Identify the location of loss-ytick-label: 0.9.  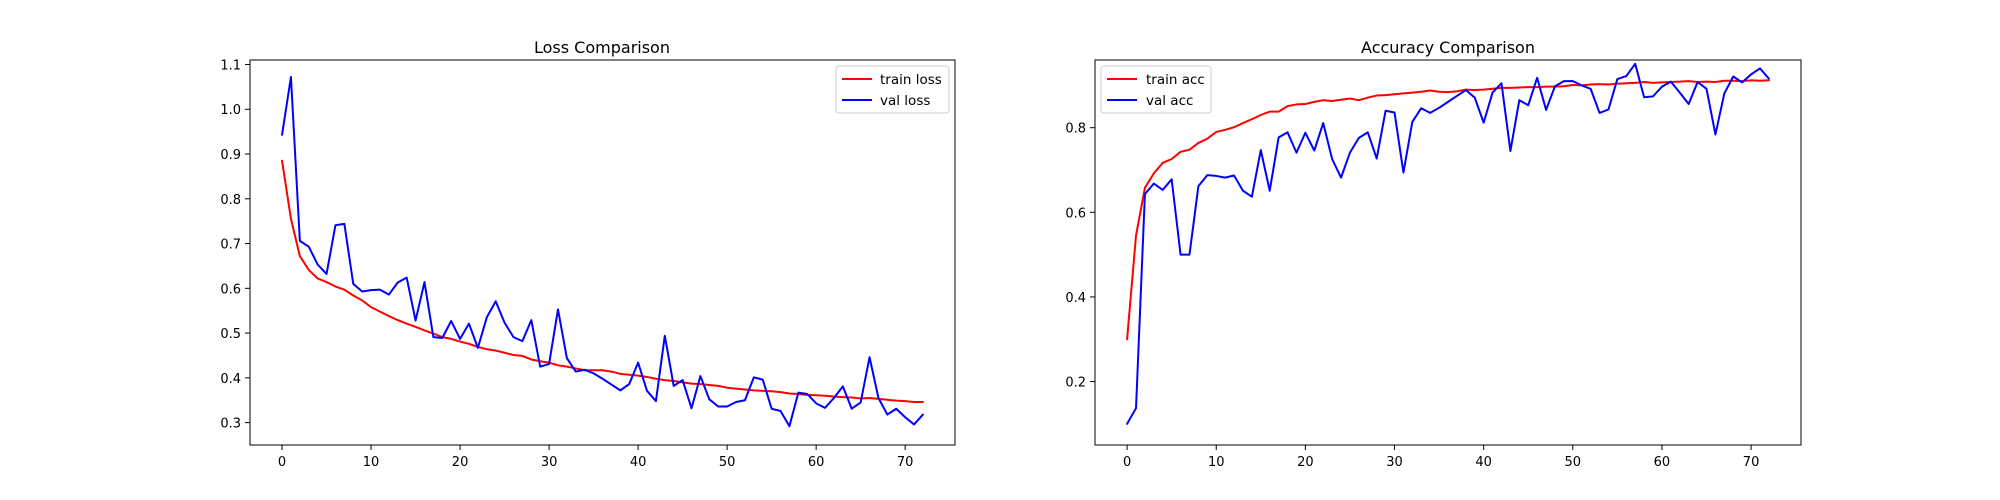
(230, 155).